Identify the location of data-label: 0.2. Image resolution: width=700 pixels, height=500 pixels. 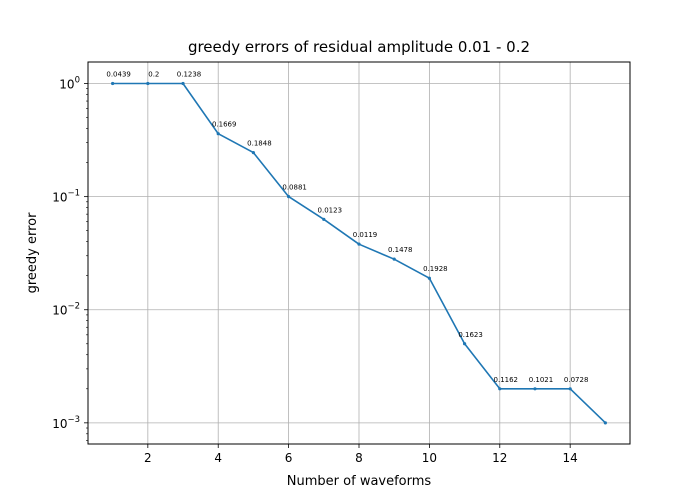
(153, 75).